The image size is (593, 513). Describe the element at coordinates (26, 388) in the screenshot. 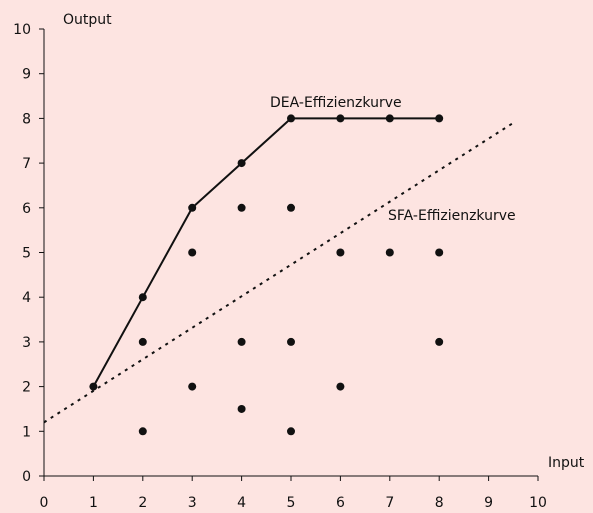

I see `y-tick-label: 2` at that location.